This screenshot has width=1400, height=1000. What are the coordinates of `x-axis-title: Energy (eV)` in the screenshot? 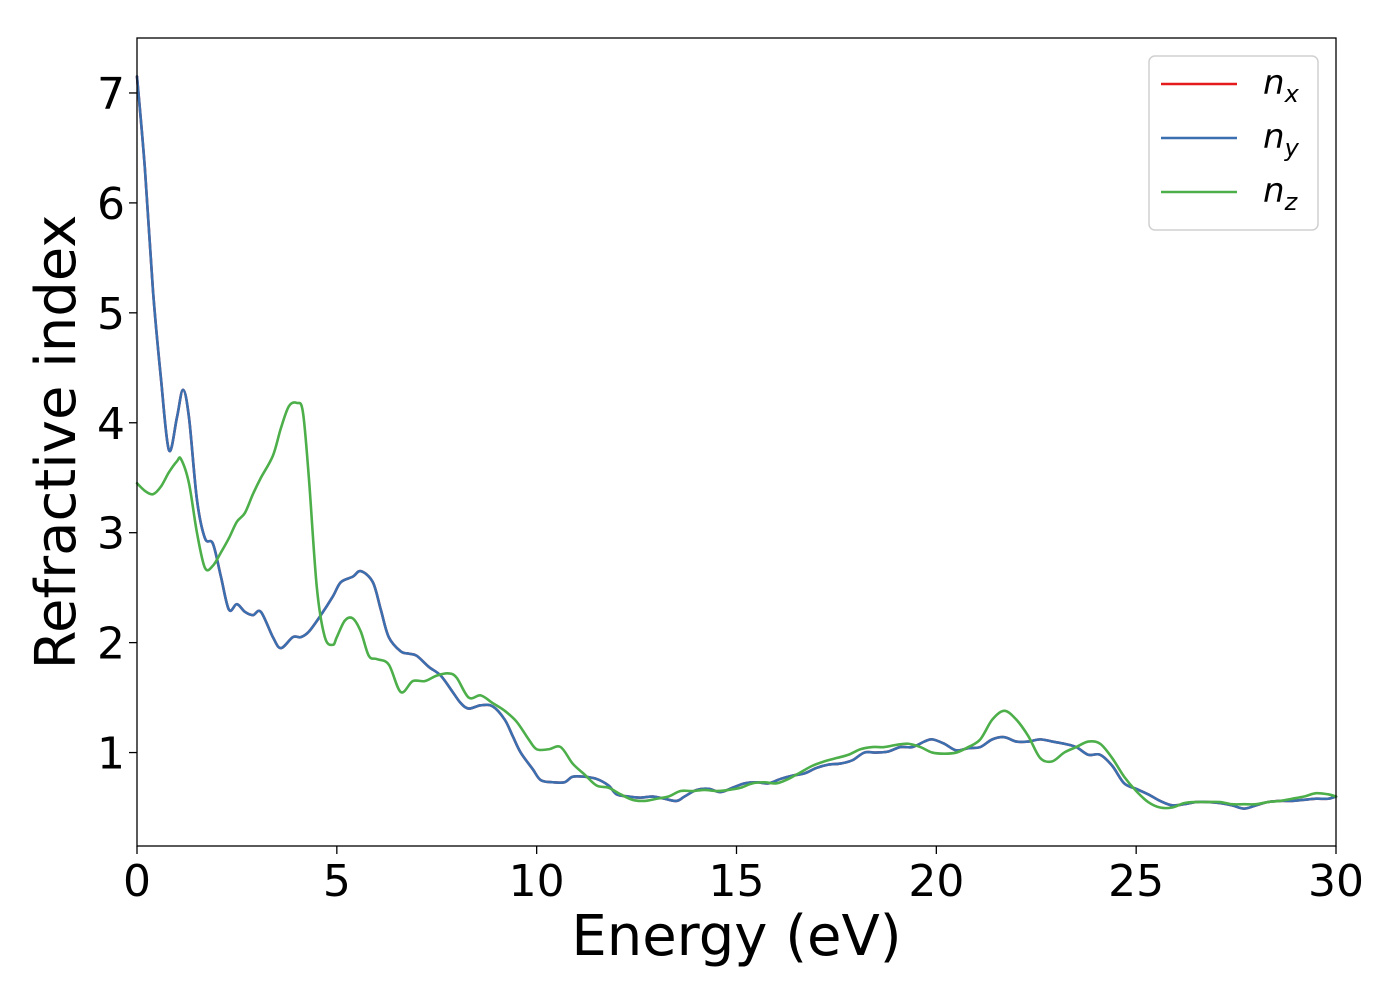 It's located at (736, 936).